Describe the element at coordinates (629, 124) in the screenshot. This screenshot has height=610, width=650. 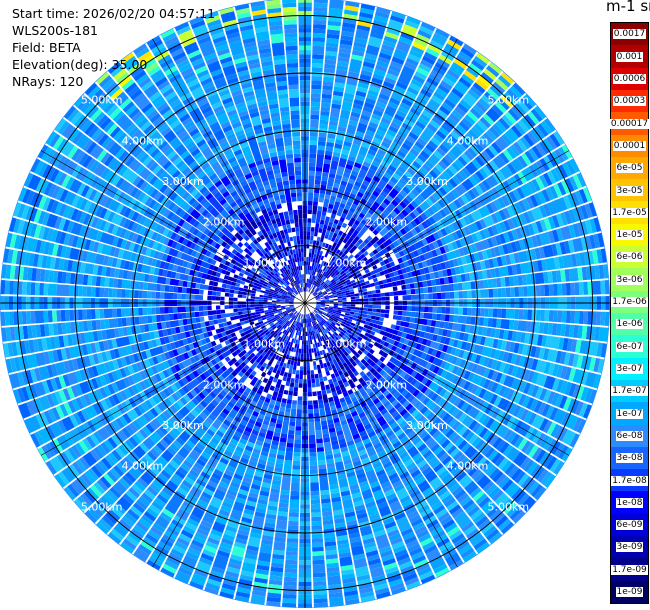
I see `colorbar-cell: 0.00017` at that location.